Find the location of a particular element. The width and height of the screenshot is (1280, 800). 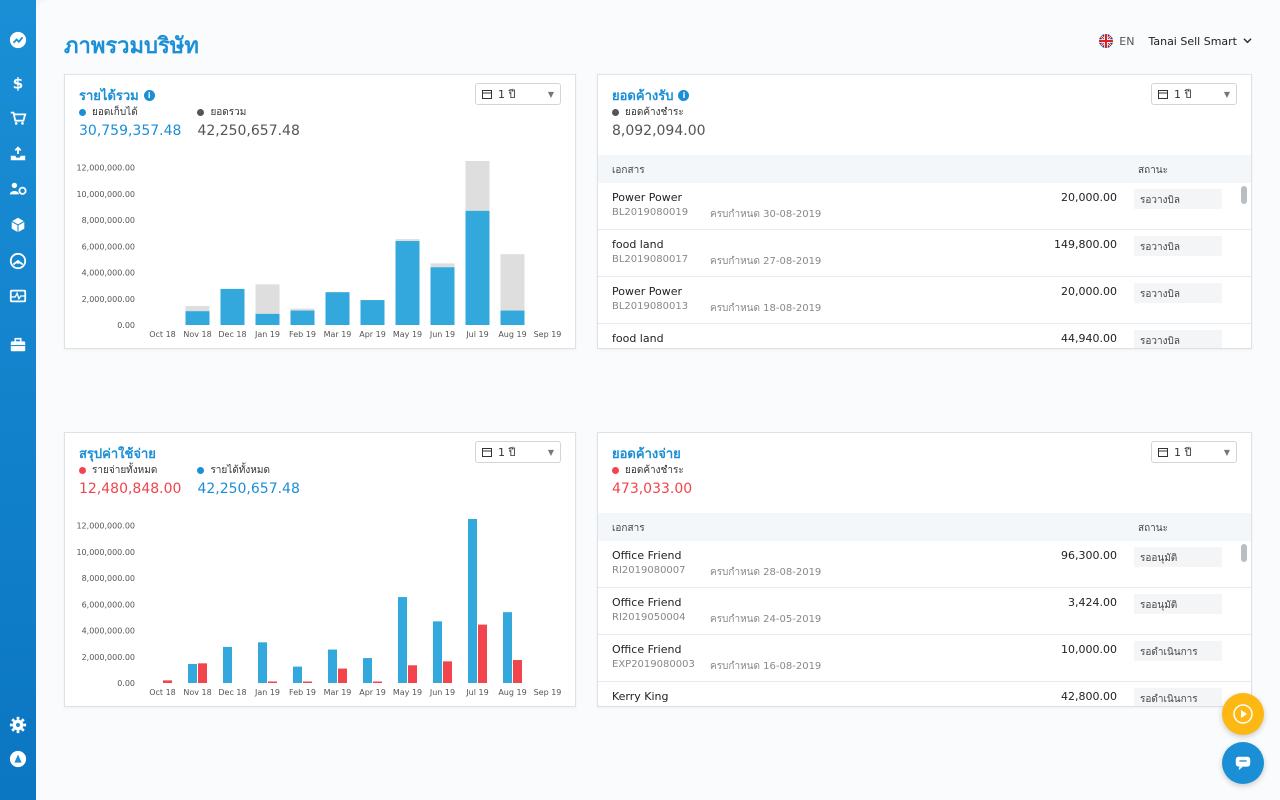

chat-icon is located at coordinates (1243, 763).